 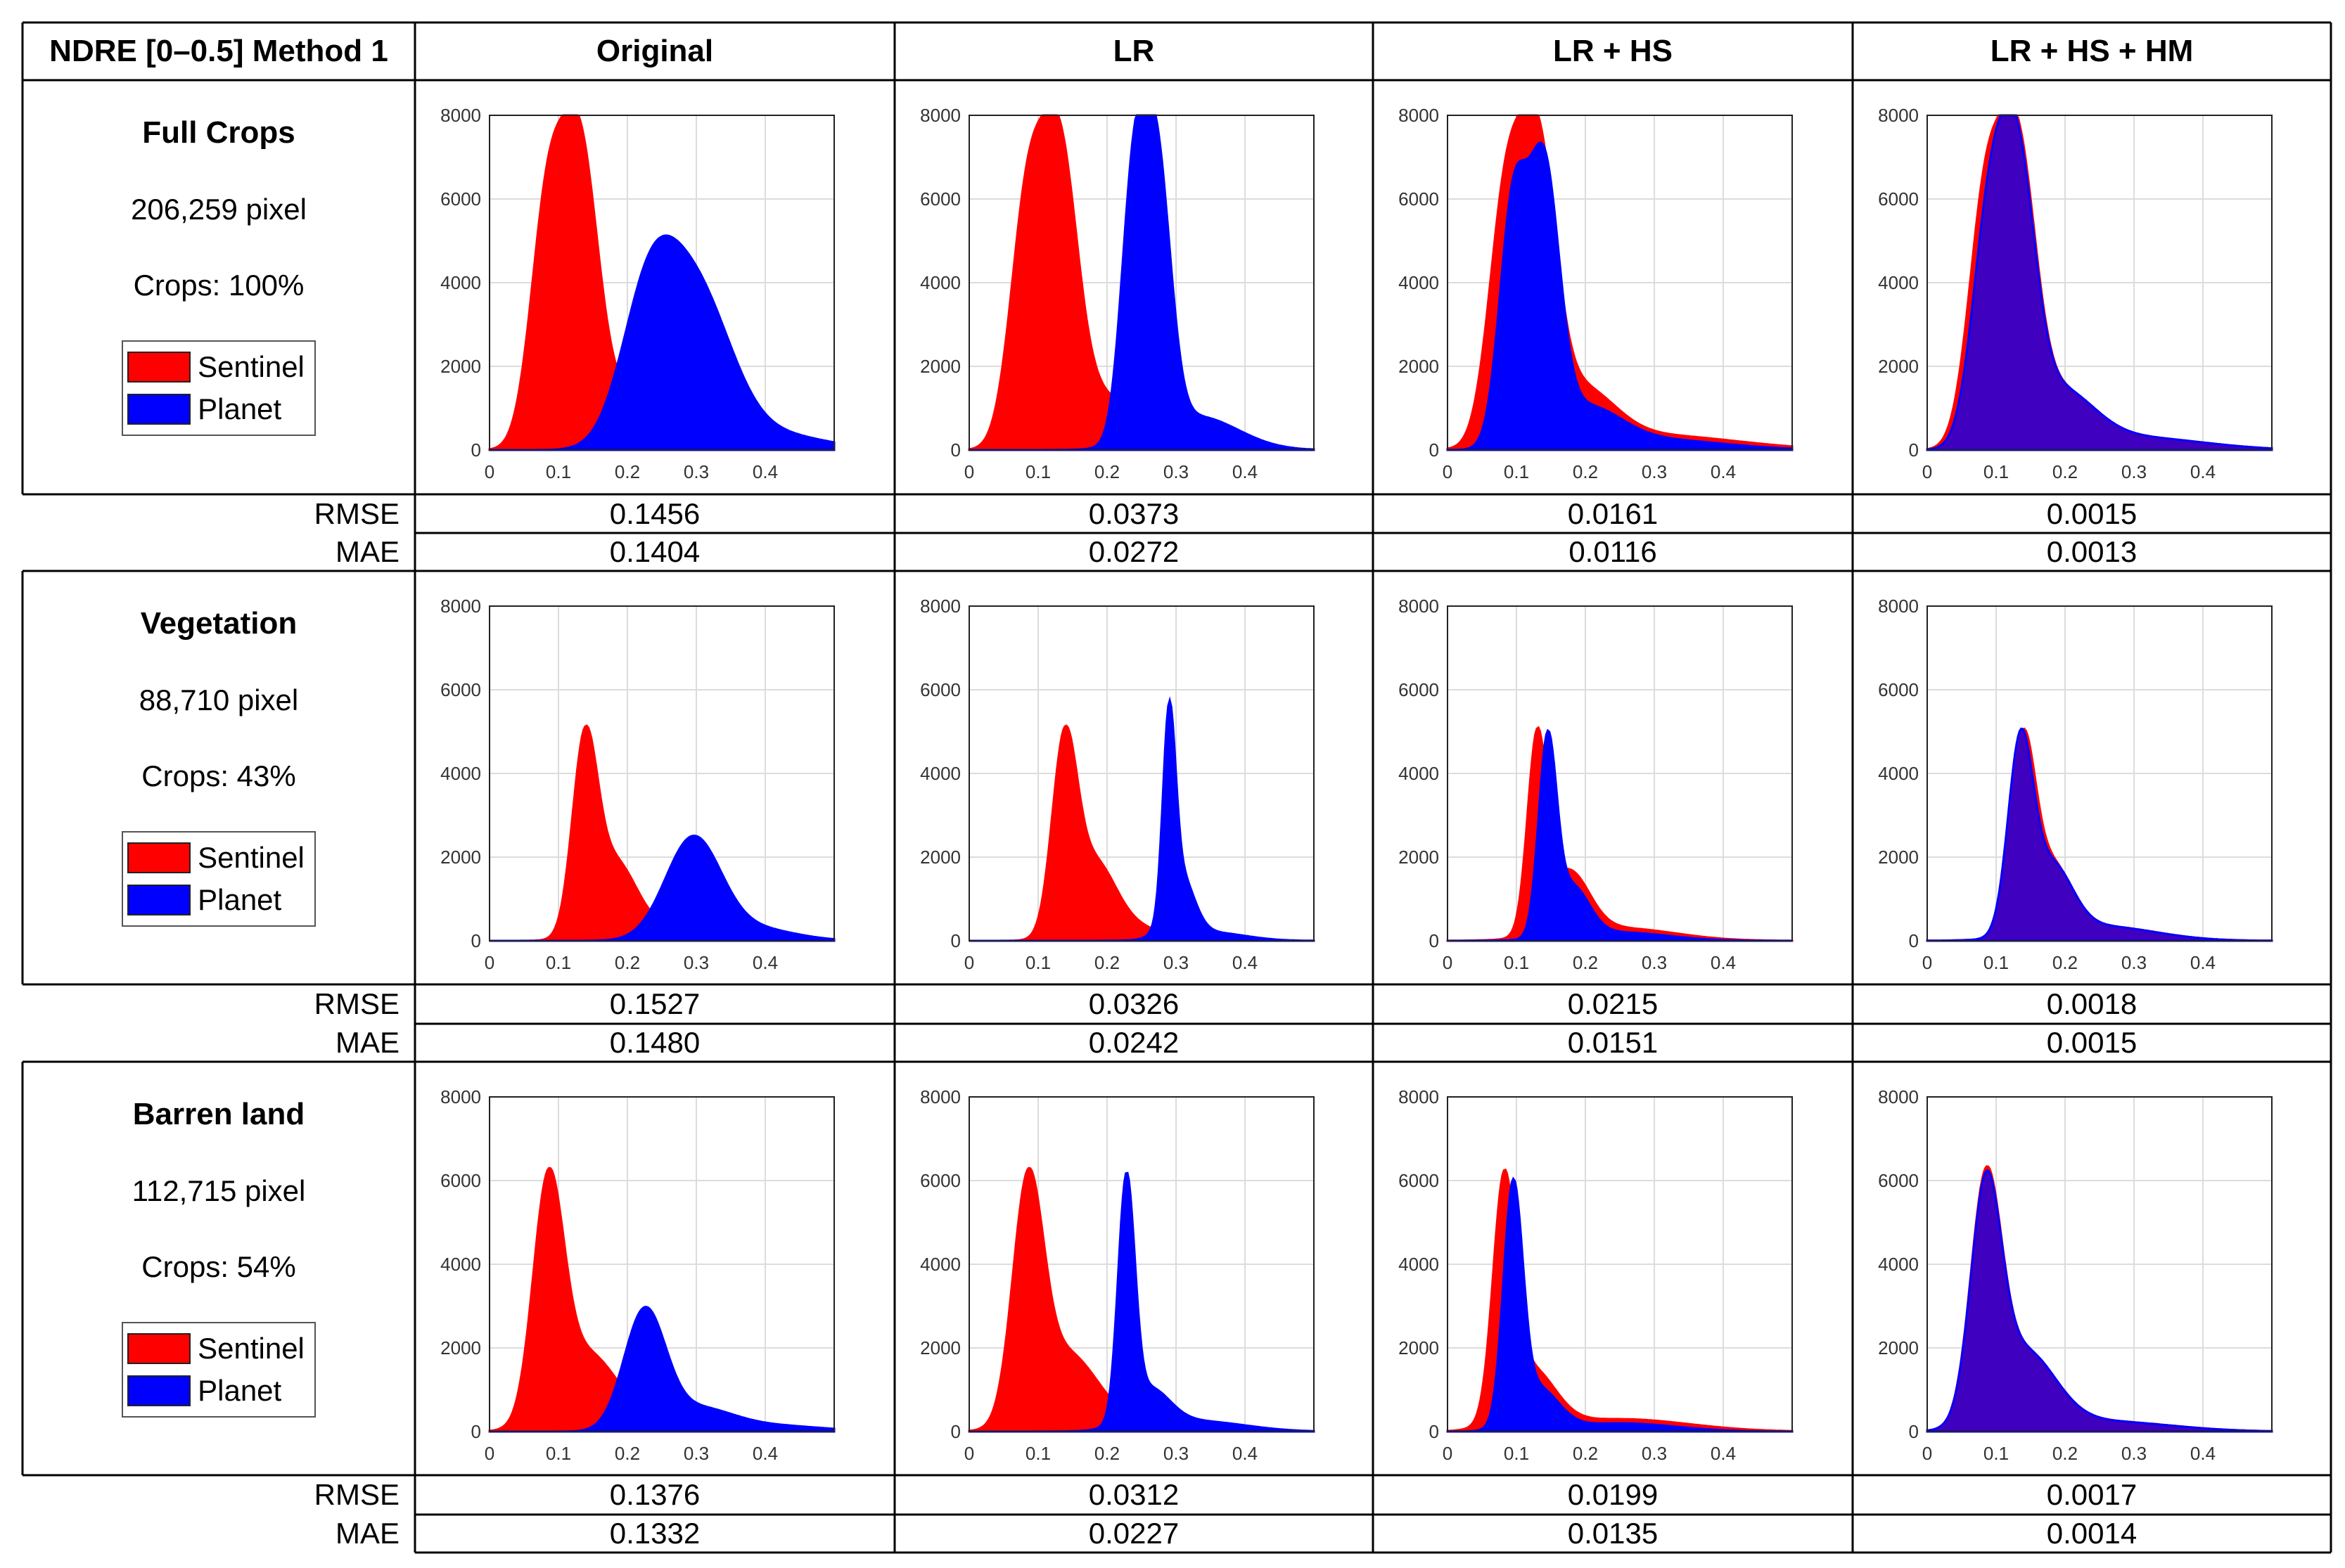 I want to click on rmse-value: 0.0373, so click(x=1134, y=513).